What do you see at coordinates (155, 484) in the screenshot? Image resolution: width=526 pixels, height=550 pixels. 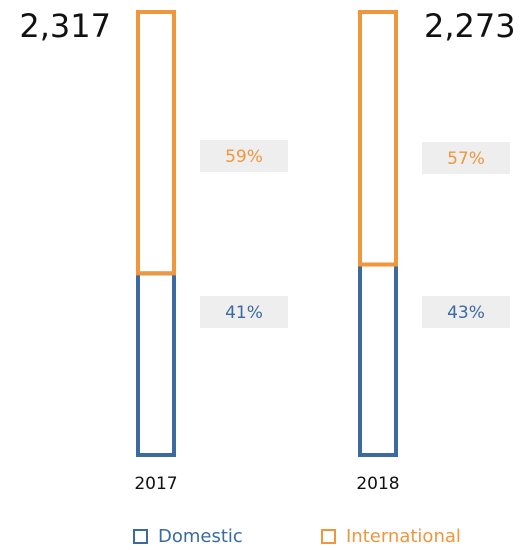 I see `x-tick-label: 2017` at bounding box center [155, 484].